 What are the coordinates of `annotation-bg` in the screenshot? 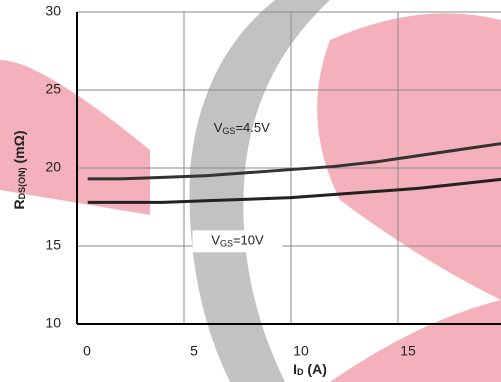 It's located at (237, 241).